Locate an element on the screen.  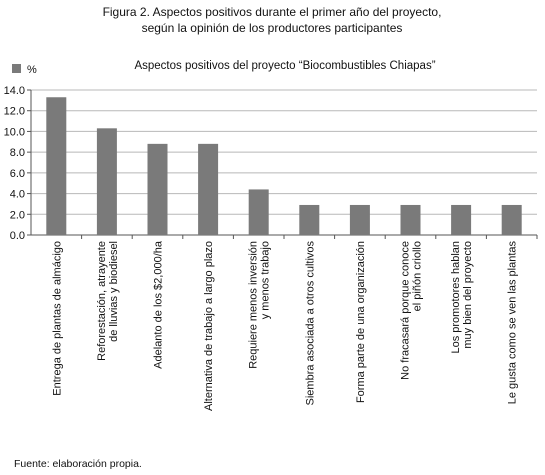
x-tick-label: Requiere menos inversióny menos trabajo is located at coordinates (260, 305).